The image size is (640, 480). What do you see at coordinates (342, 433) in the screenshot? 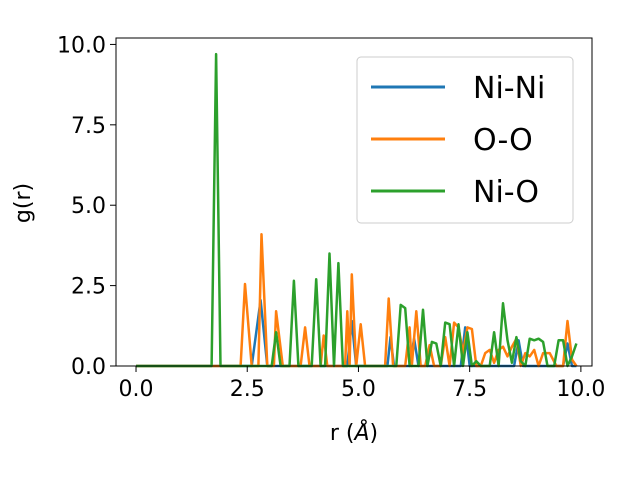
I see `x-axis-label-main: r (` at bounding box center [342, 433].